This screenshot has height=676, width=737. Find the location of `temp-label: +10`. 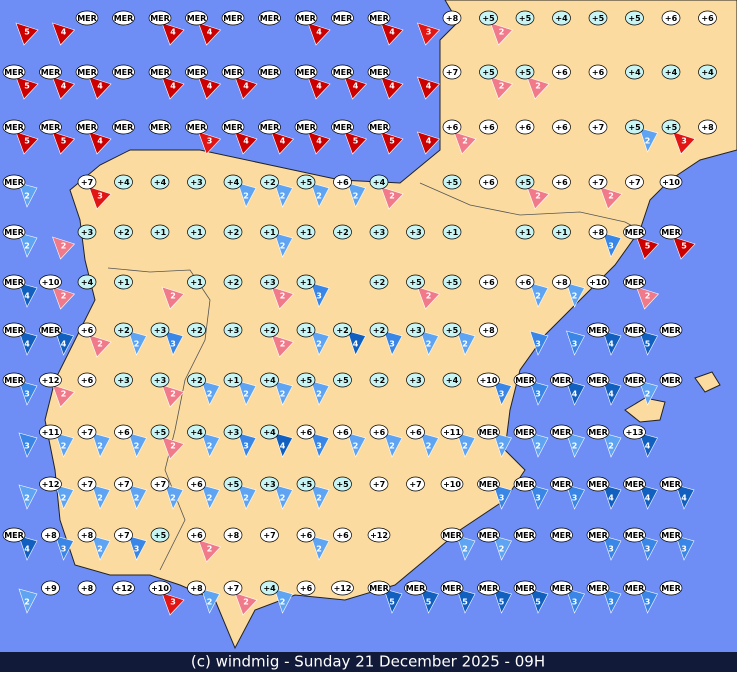

temp-label: +10 is located at coordinates (160, 588).